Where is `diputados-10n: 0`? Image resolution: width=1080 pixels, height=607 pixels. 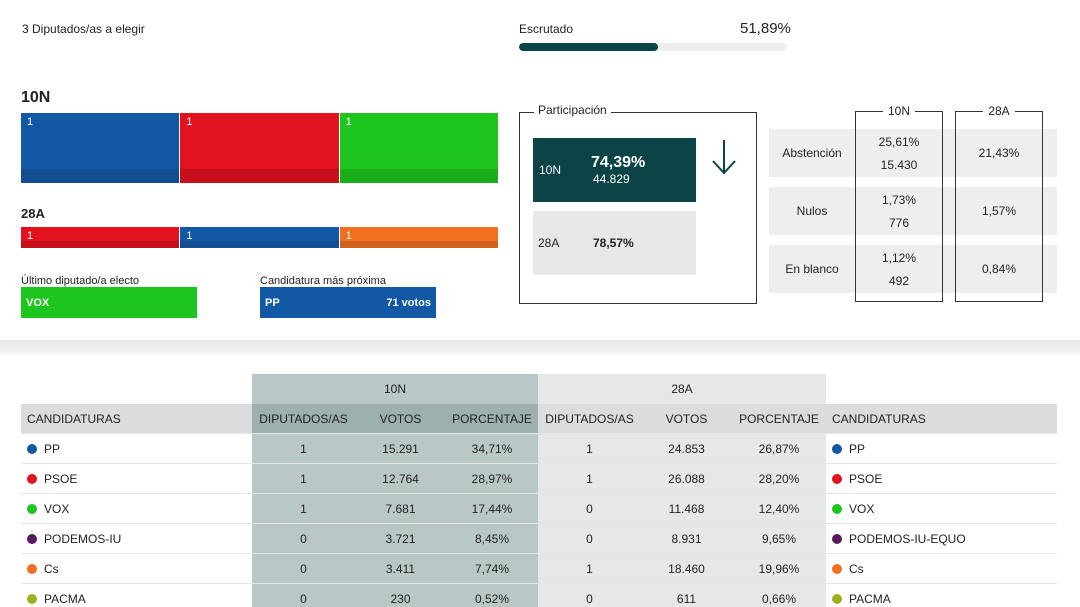
diputados-10n: 0 is located at coordinates (303, 569).